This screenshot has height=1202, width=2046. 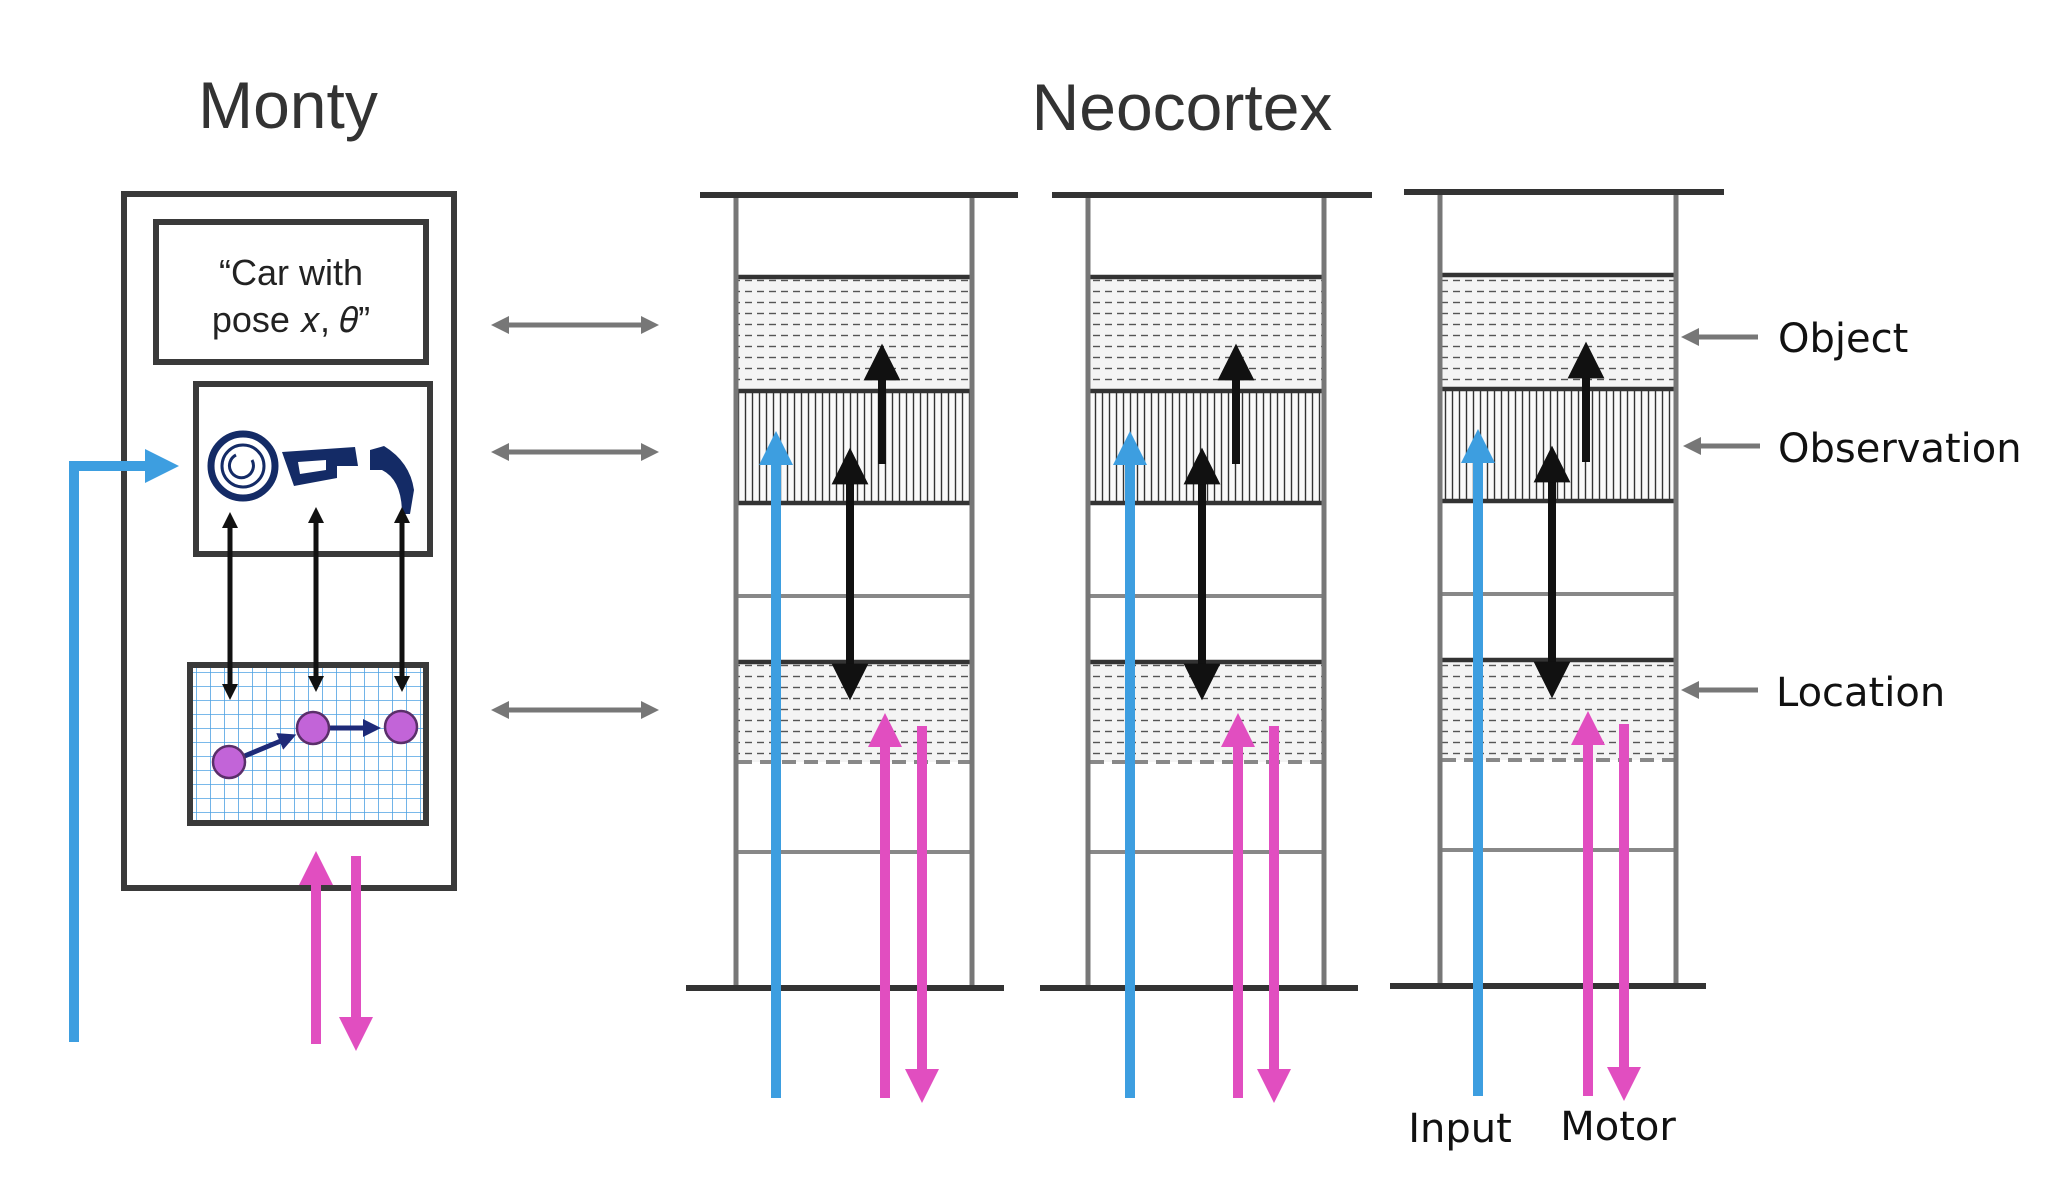 What do you see at coordinates (291, 272) in the screenshot?
I see `monty-caption-line1: “Car with` at bounding box center [291, 272].